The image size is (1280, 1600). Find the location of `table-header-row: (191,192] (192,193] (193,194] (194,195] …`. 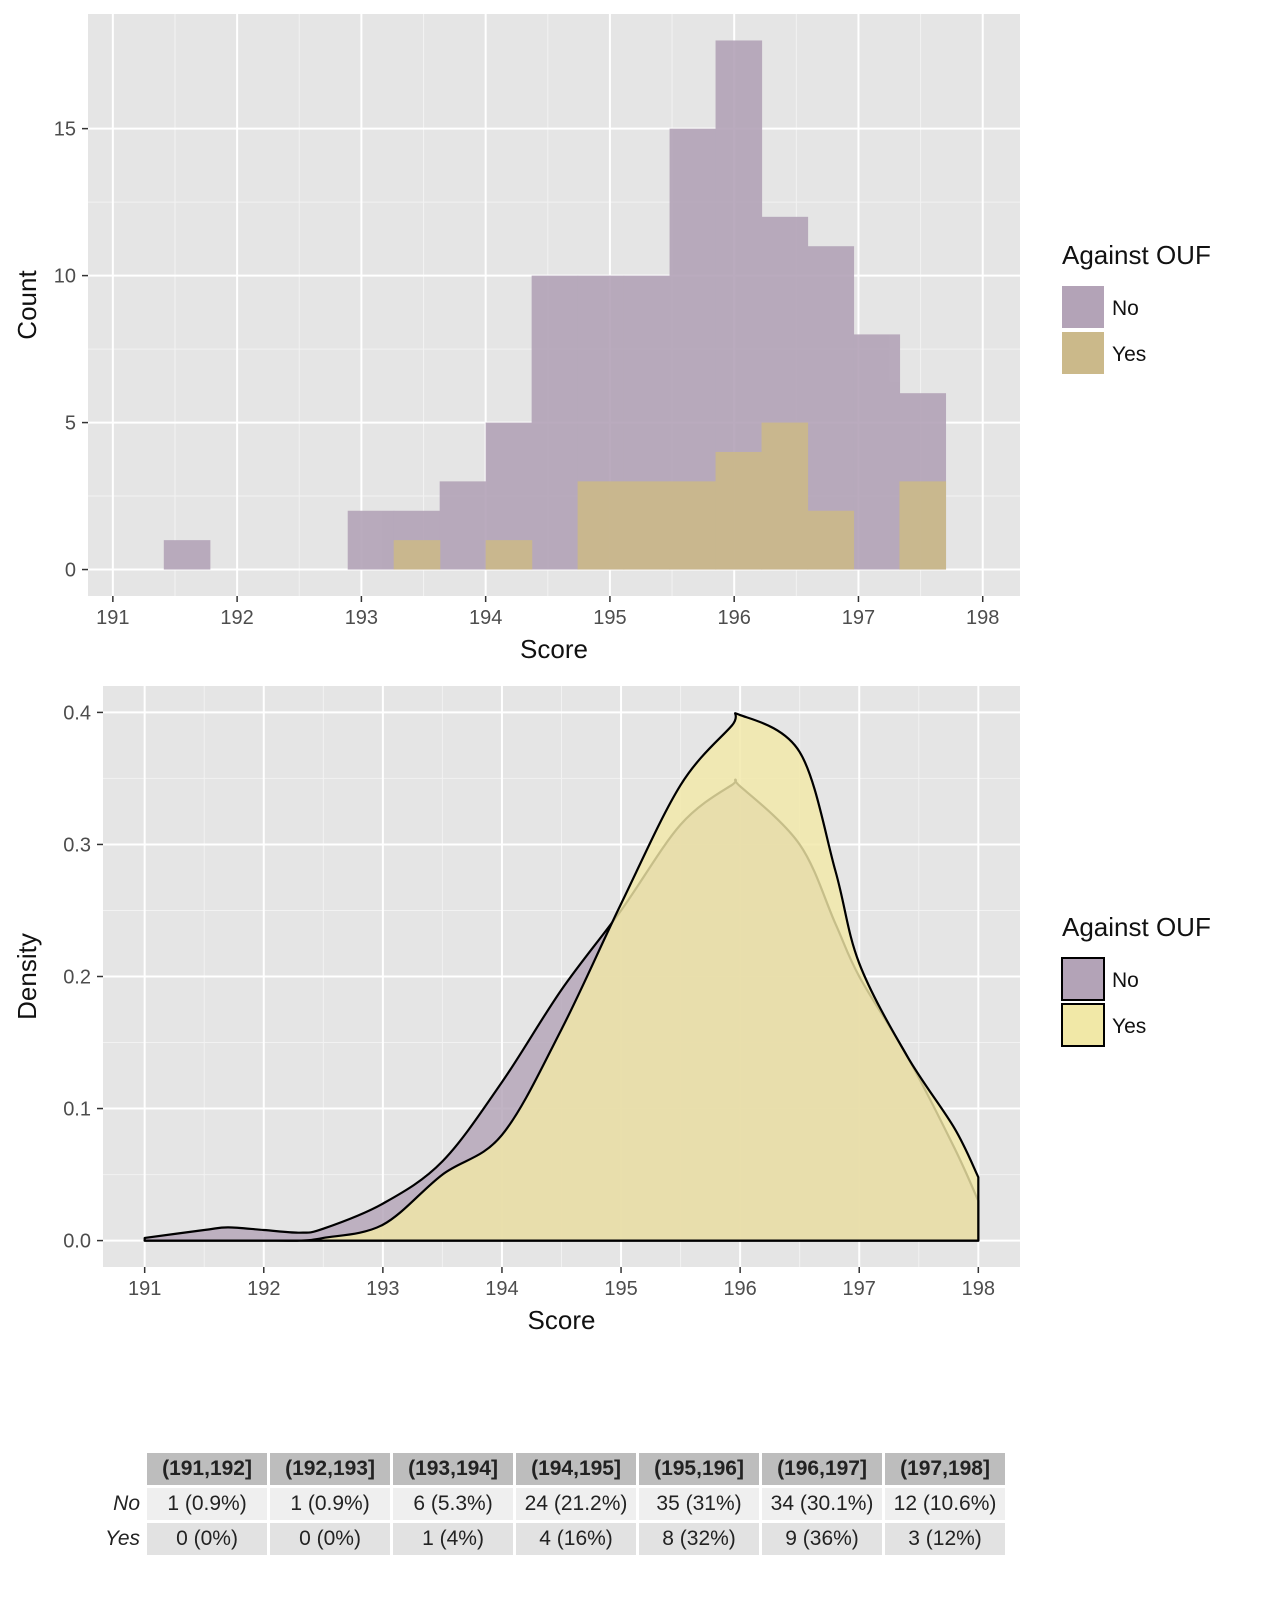

table-header-row: (191,192] (192,193] (193,194] (194,195] … is located at coordinates (552, 1469).